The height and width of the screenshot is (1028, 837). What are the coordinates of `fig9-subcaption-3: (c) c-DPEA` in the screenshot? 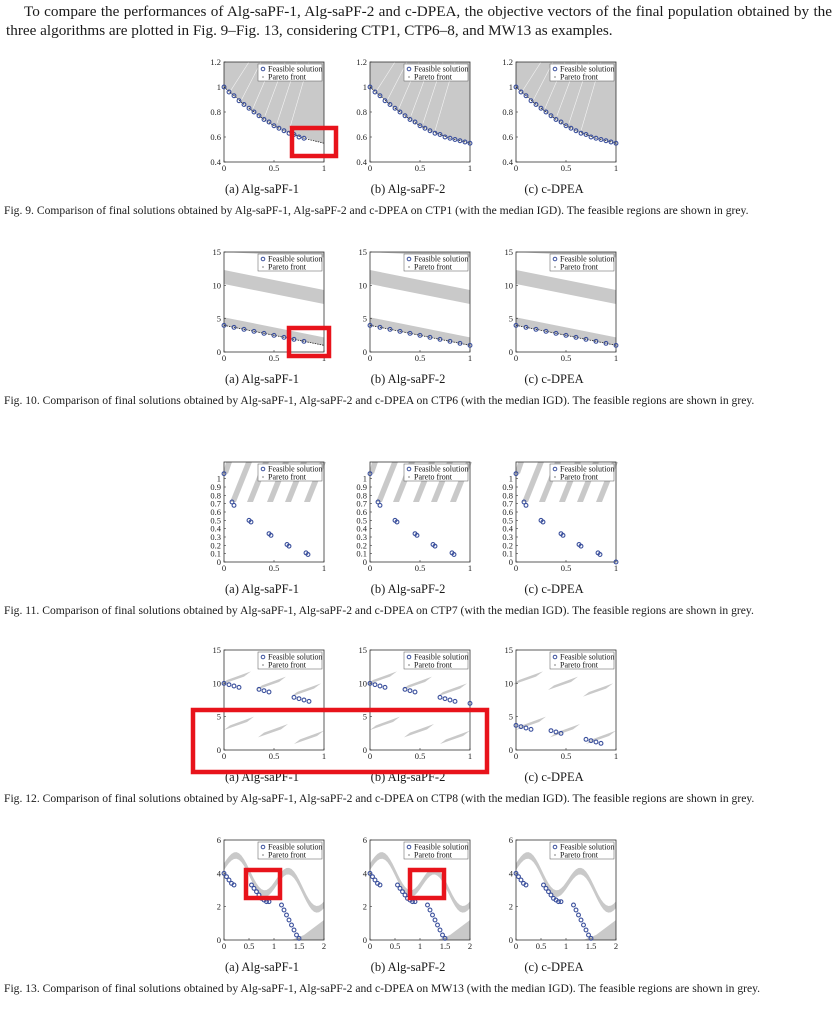 It's located at (554, 189).